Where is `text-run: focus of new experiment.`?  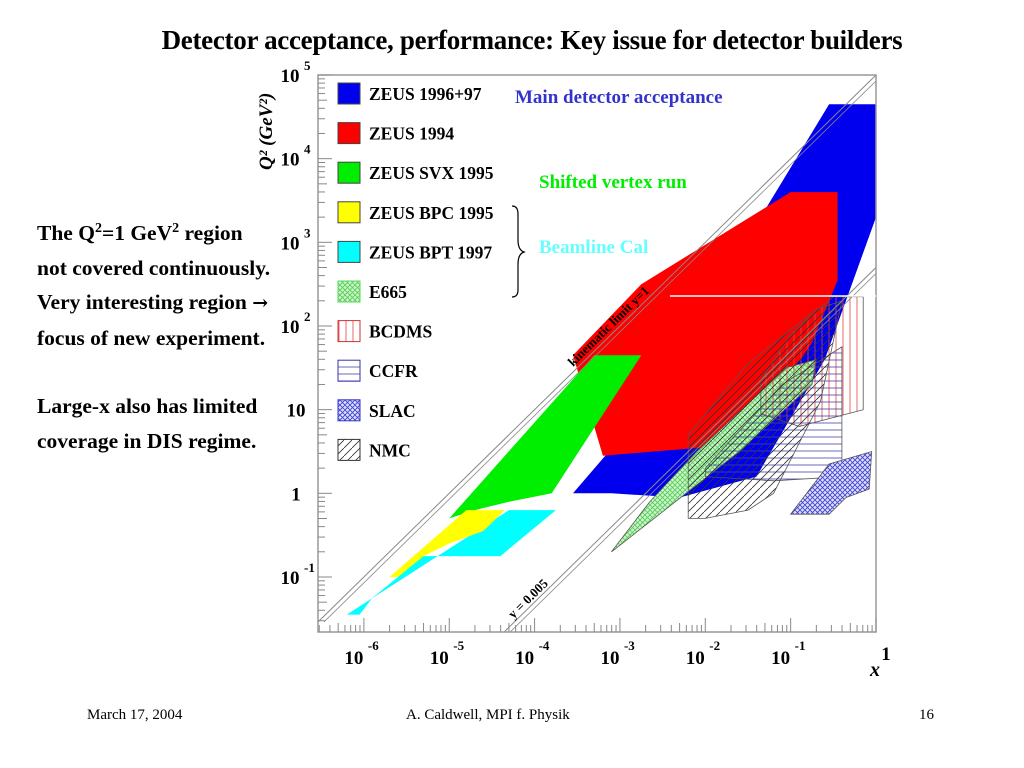
text-run: focus of new experiment. is located at coordinates (151, 337).